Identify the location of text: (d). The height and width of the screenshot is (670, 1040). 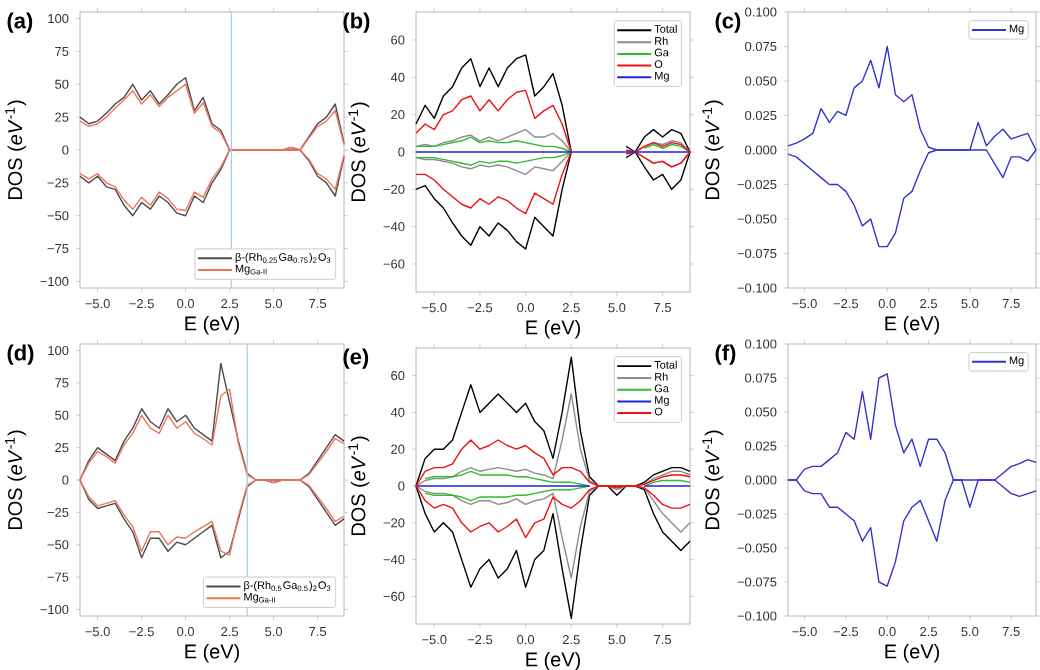
(20, 354).